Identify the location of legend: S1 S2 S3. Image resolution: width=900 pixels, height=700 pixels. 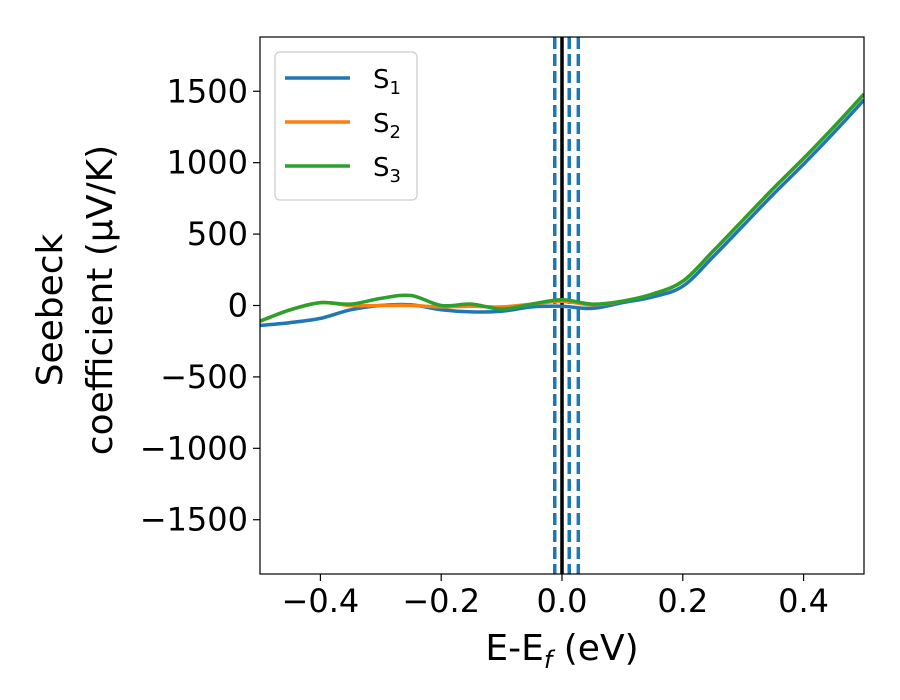
(346, 126).